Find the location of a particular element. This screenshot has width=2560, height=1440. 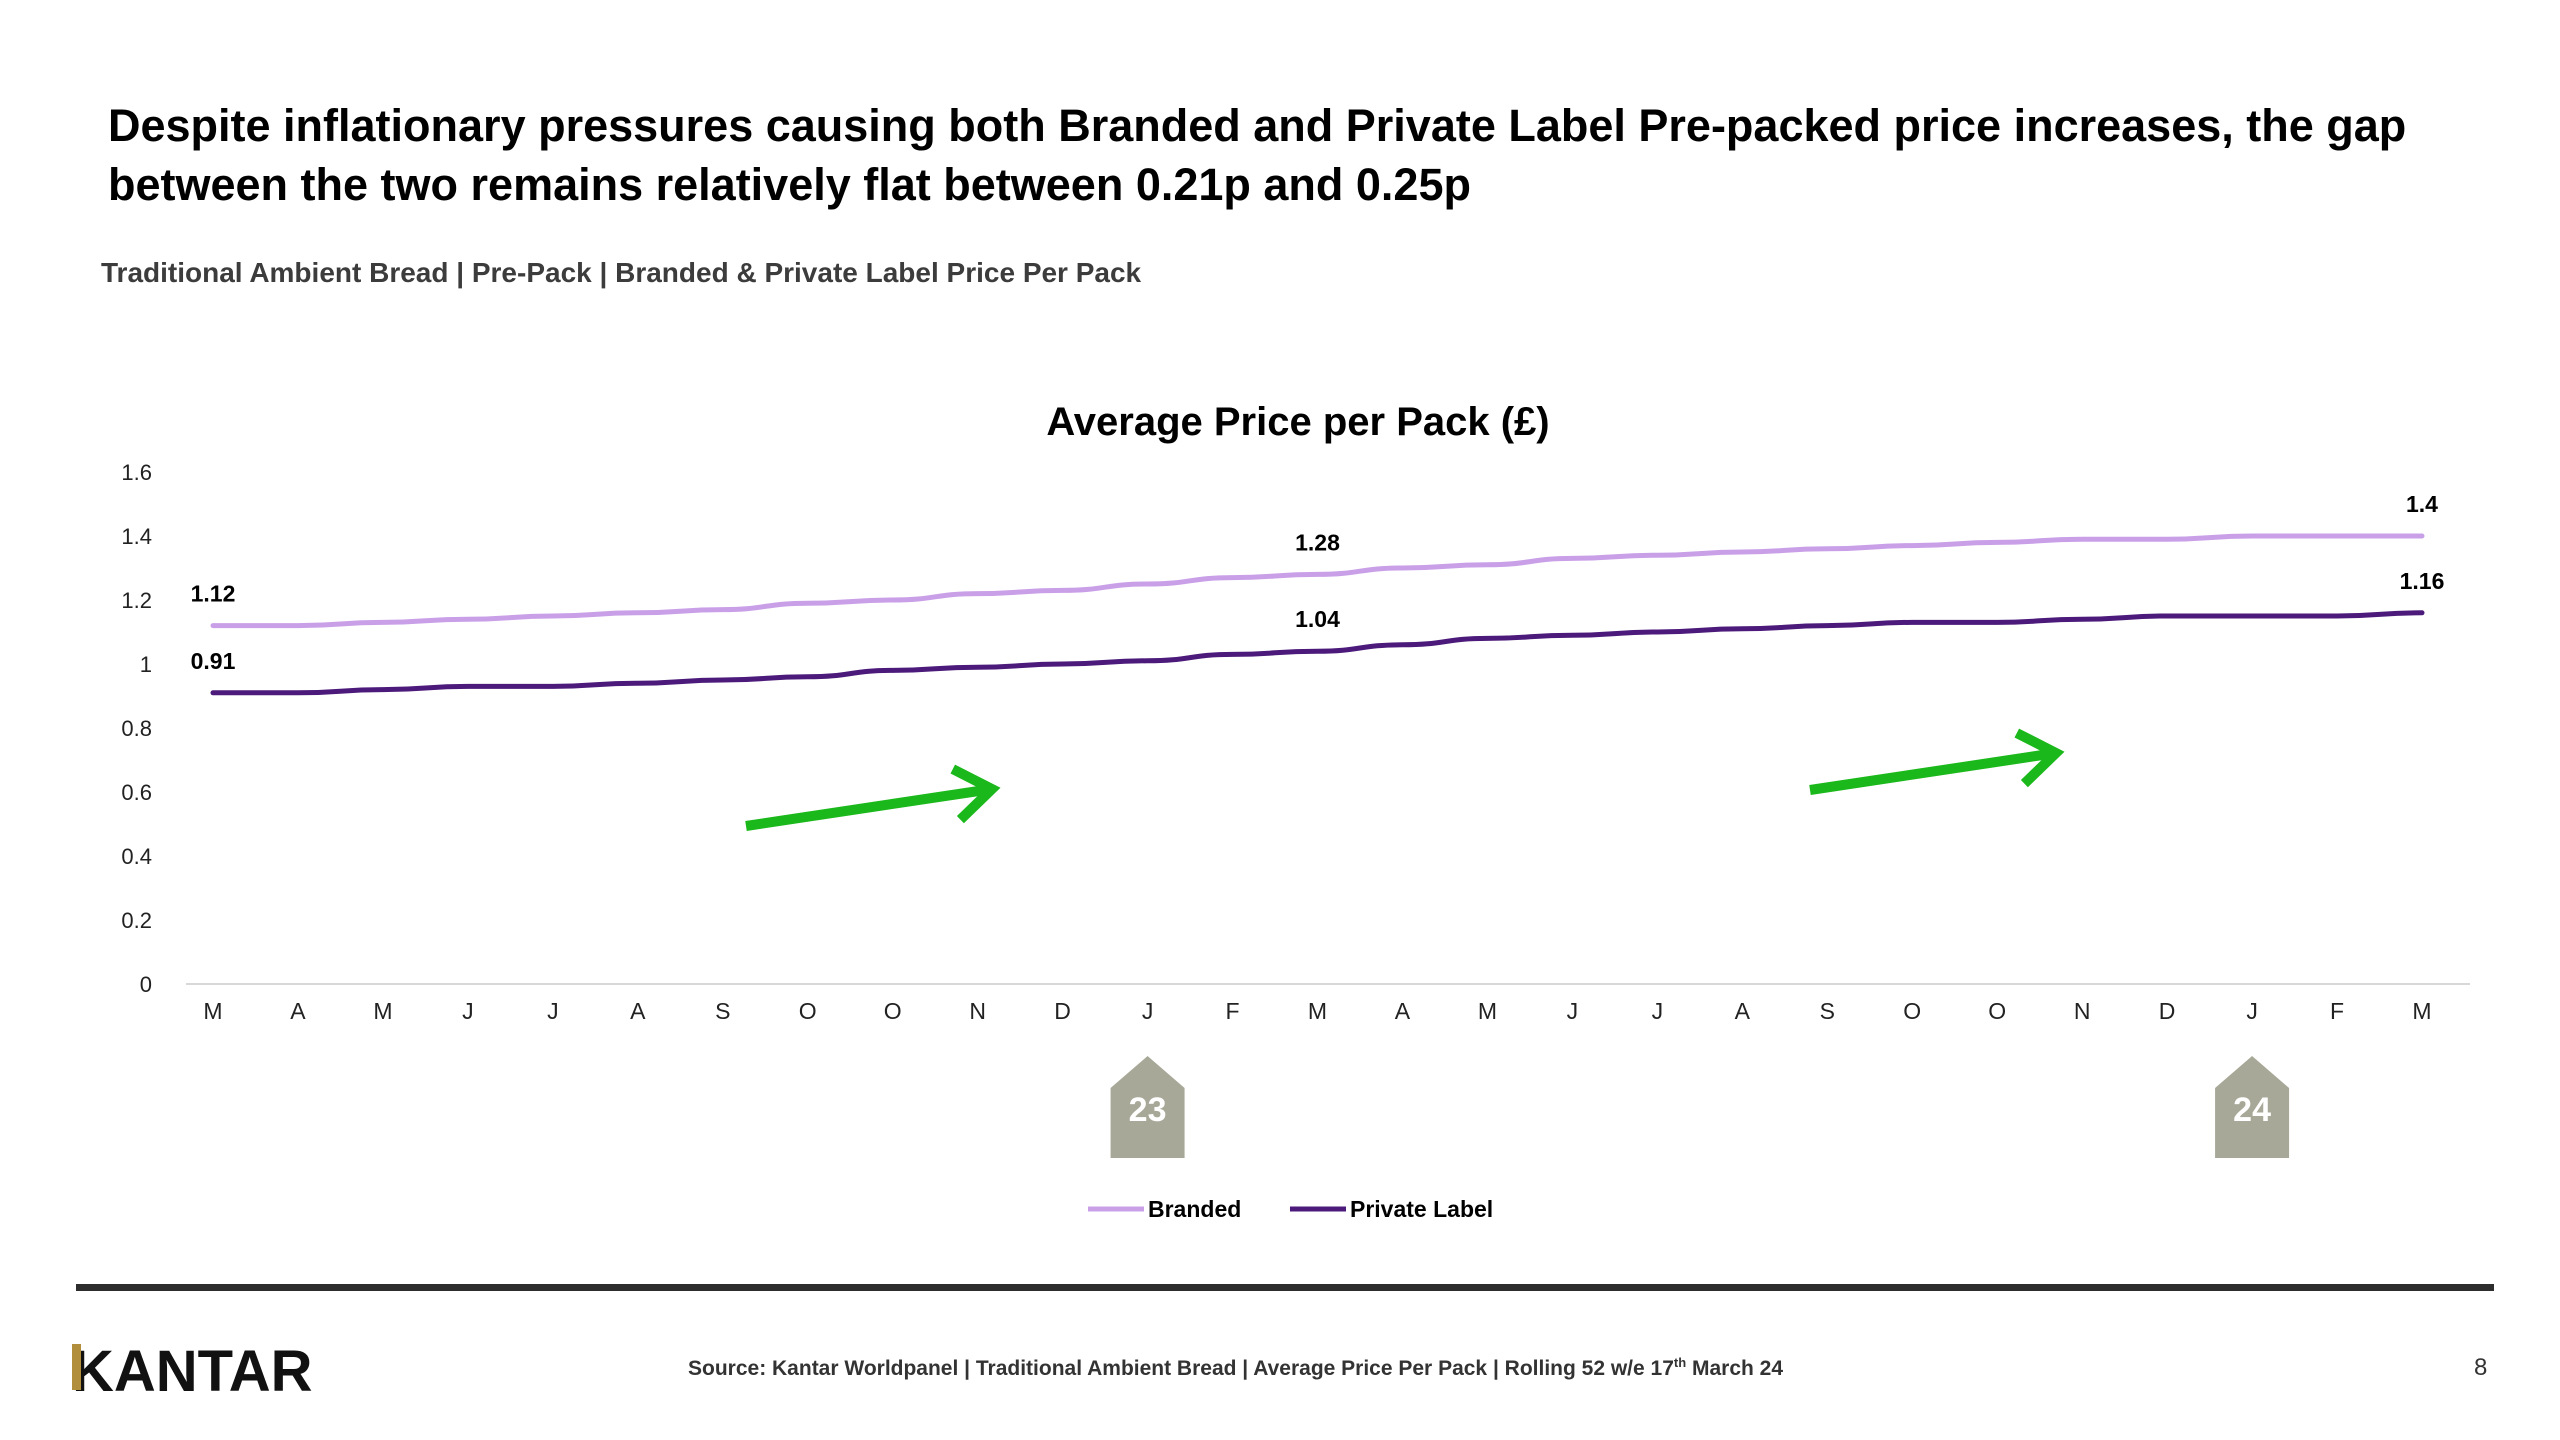

data-label: 1.04 is located at coordinates (1317, 619).